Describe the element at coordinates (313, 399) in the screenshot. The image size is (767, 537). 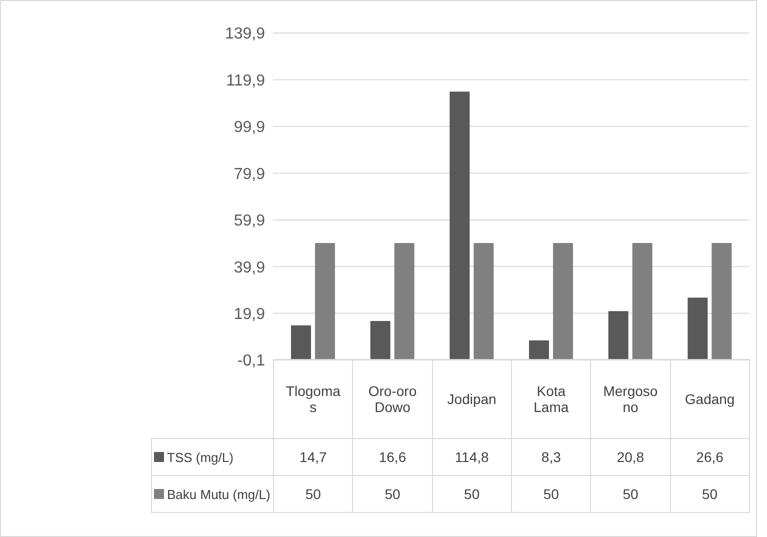
I see `x-tick-label: Tlogomas` at that location.